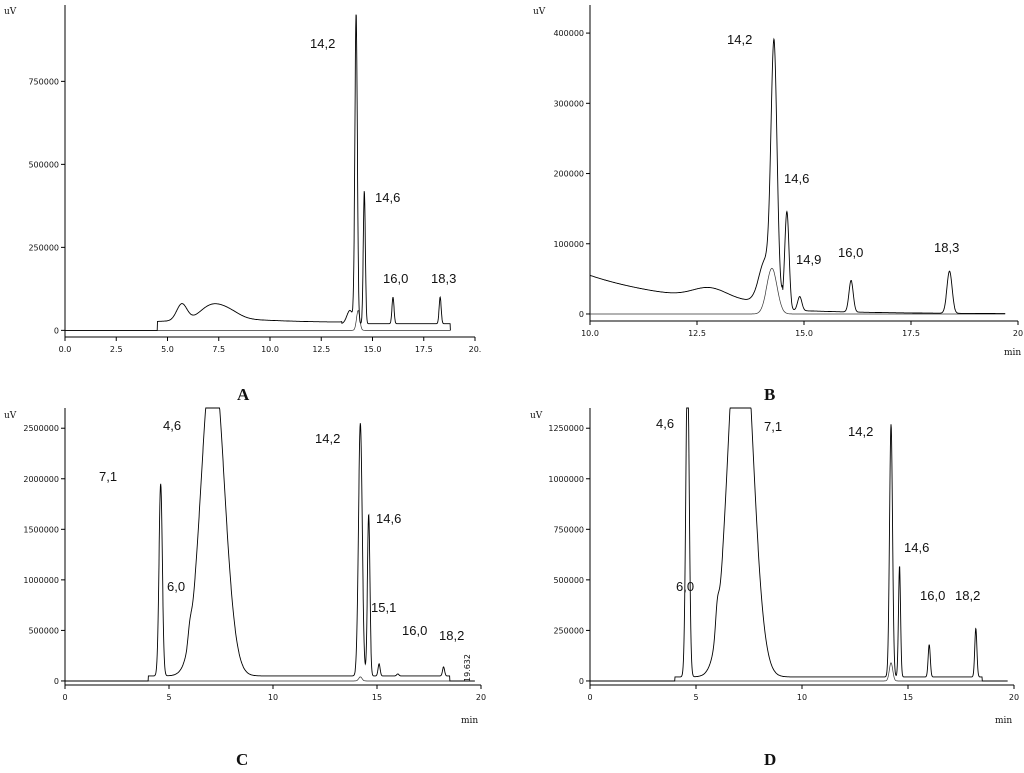 The height and width of the screenshot is (773, 1024). What do you see at coordinates (242, 759) in the screenshot?
I see `panel-letter-c: C` at bounding box center [242, 759].